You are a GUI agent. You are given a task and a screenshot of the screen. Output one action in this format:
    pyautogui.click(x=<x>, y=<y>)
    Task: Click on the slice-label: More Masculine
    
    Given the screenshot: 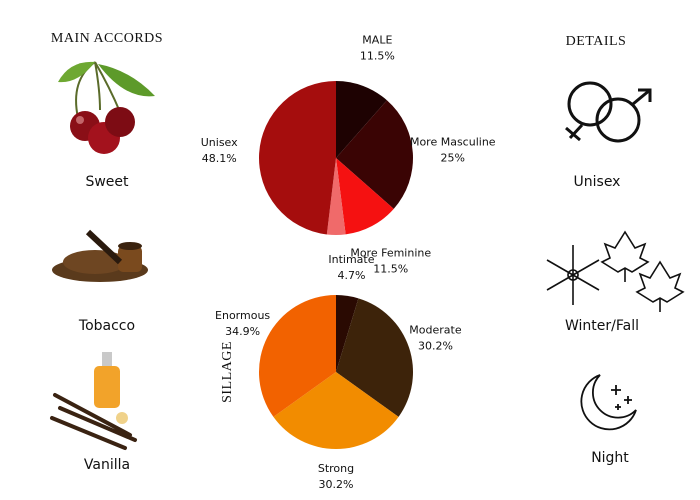 What is the action you would take?
    pyautogui.click(x=453, y=142)
    